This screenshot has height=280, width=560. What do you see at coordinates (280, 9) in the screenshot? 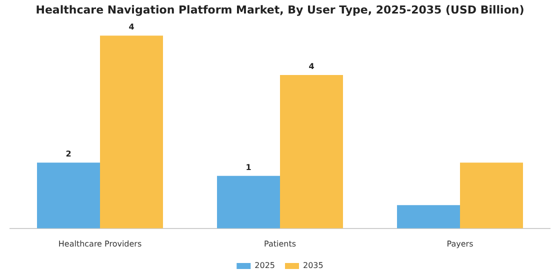
I see `chart-title: Healthcare Navigation Platform Market, By User Type, 2025-2035 (USD Billion)` at bounding box center [280, 9].